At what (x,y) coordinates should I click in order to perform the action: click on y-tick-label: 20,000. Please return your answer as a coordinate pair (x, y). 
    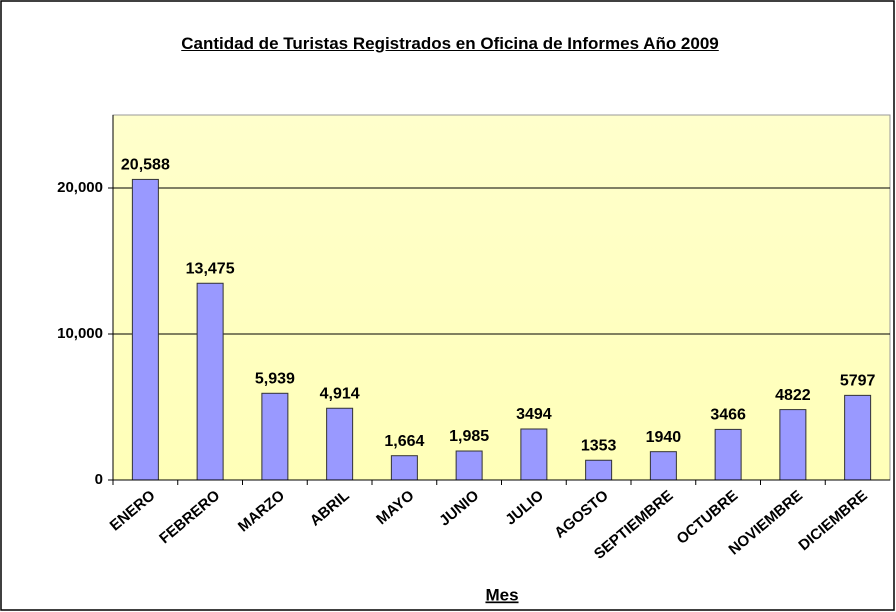
    Looking at the image, I should click on (80, 187).